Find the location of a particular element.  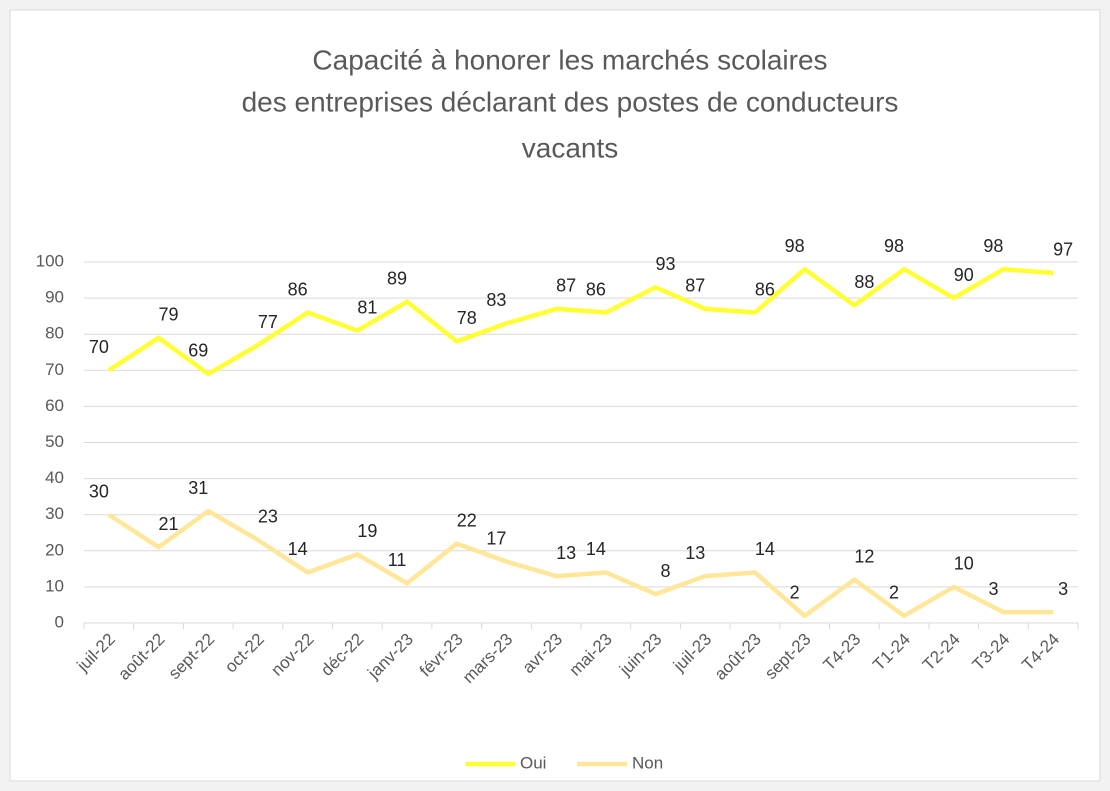

data-label: 93 is located at coordinates (666, 264).